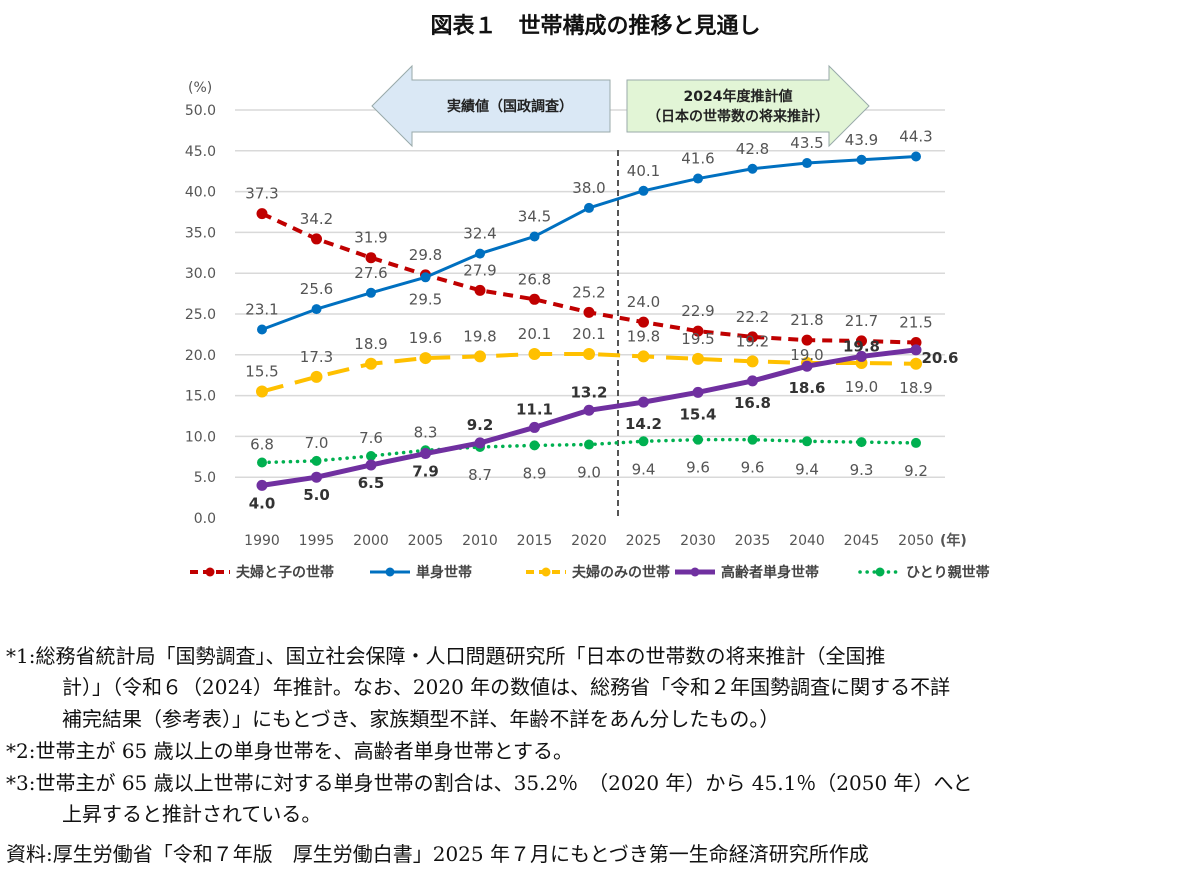  Describe the element at coordinates (698, 468) in the screenshot. I see `data-label: 9.6` at that location.